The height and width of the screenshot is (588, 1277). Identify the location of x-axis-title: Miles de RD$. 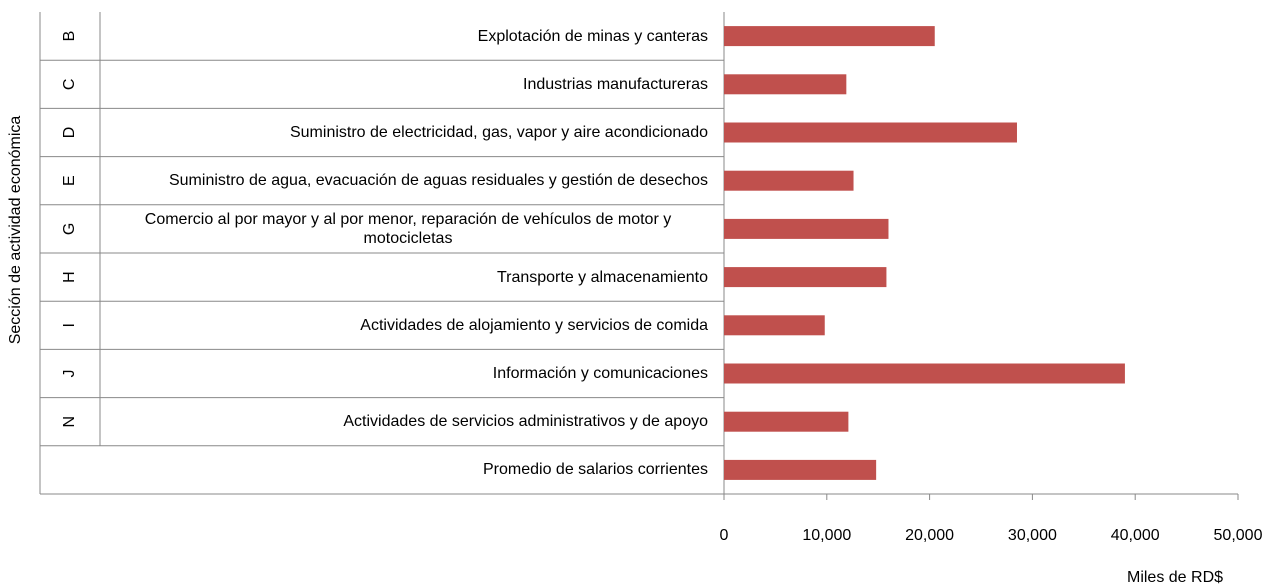
(1175, 577).